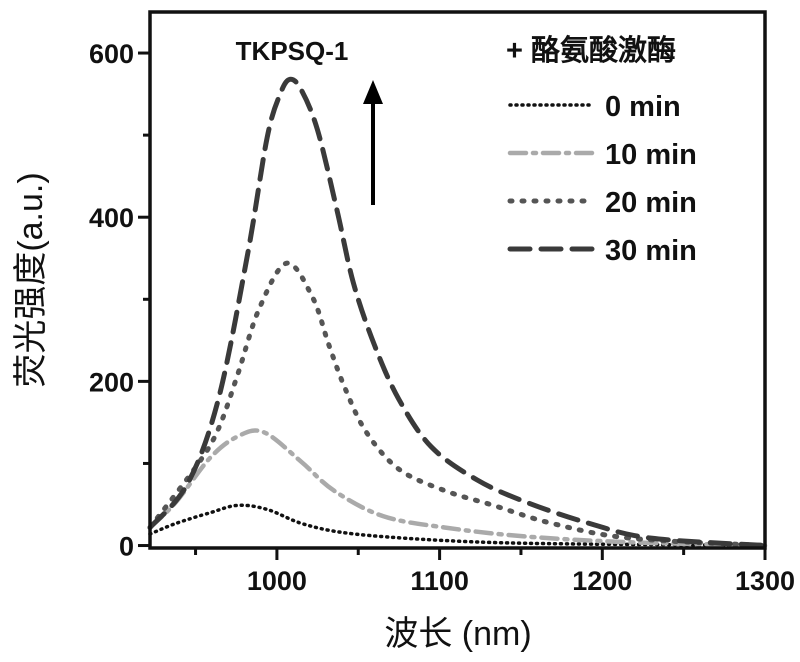 The image size is (800, 662). What do you see at coordinates (373, 142) in the screenshot?
I see `arrow-up-icon` at bounding box center [373, 142].